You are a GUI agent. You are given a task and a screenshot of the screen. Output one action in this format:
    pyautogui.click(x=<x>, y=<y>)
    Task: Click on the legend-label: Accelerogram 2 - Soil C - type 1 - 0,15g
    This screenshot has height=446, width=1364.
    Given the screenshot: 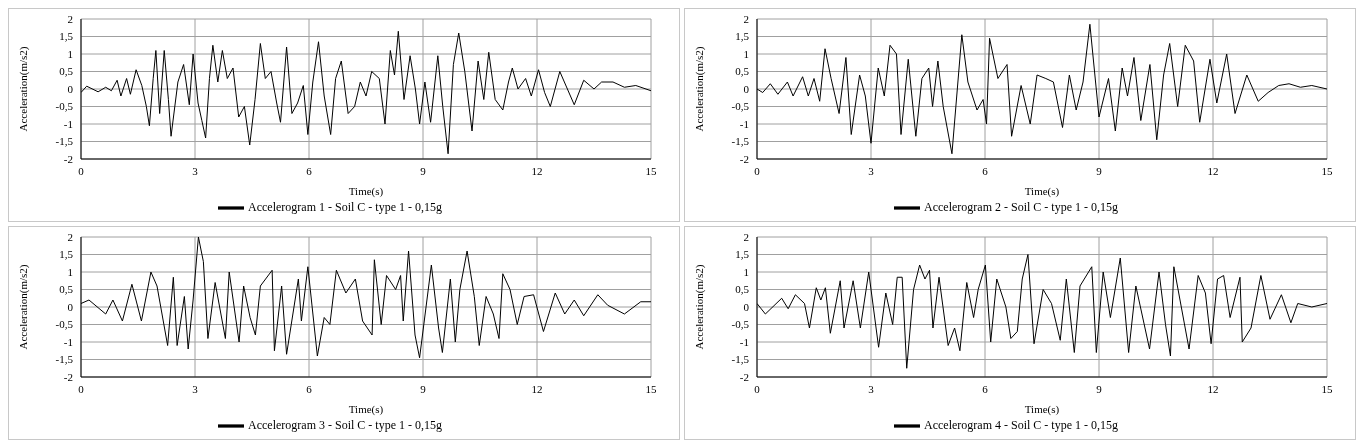 What is the action you would take?
    pyautogui.click(x=1021, y=206)
    